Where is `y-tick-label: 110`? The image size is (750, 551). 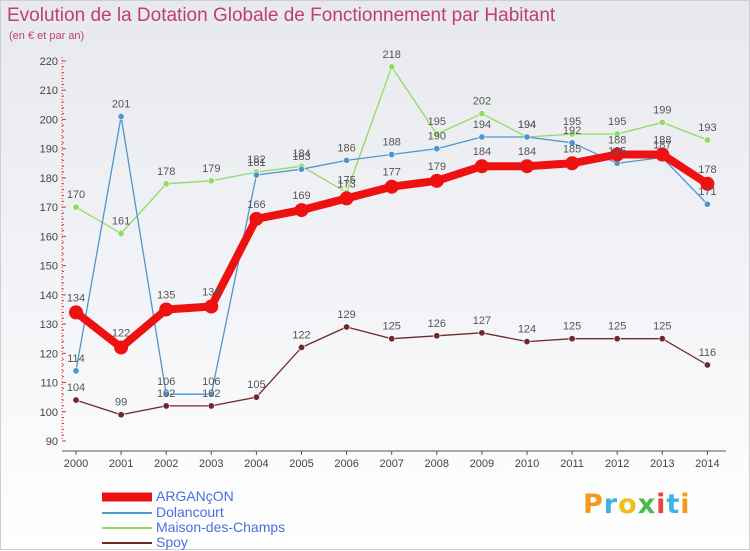
y-tick-label: 110 is located at coordinates (49, 384).